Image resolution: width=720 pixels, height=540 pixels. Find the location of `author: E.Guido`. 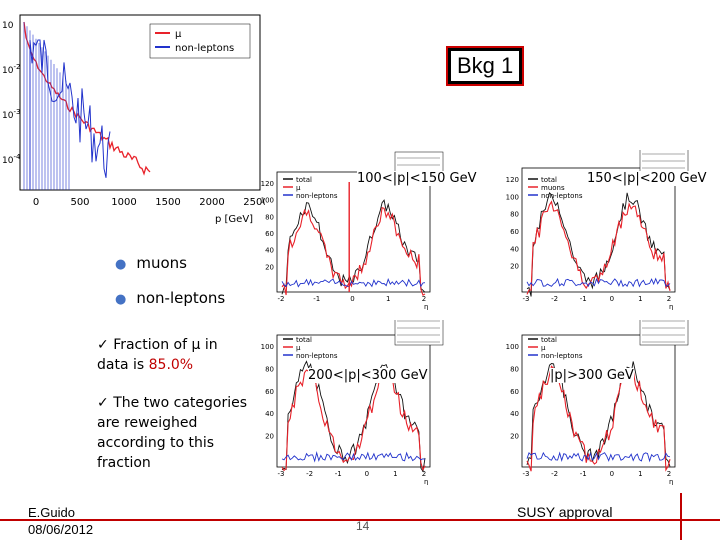

author: E.Guido is located at coordinates (51, 512).